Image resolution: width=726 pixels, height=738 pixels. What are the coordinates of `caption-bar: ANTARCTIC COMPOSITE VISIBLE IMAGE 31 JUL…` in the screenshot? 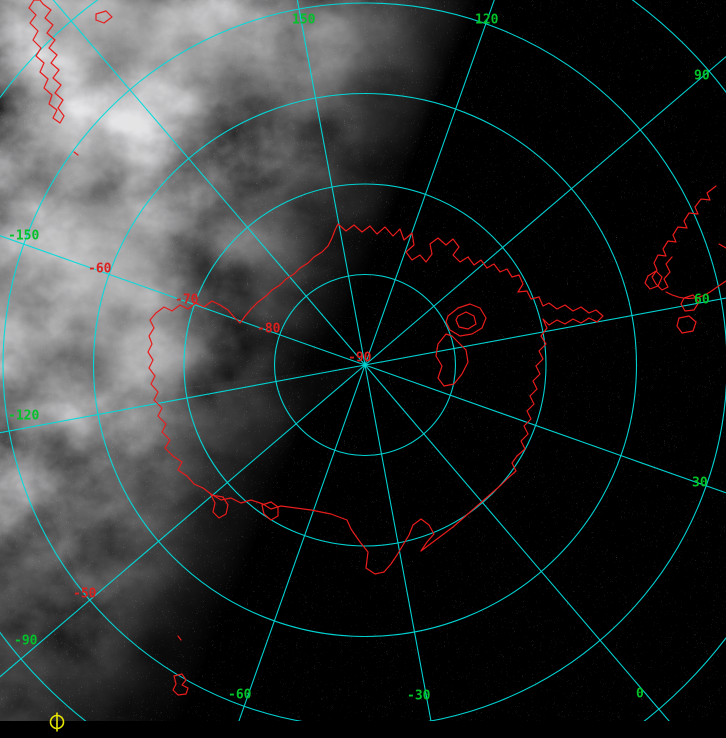 It's located at (363, 729).